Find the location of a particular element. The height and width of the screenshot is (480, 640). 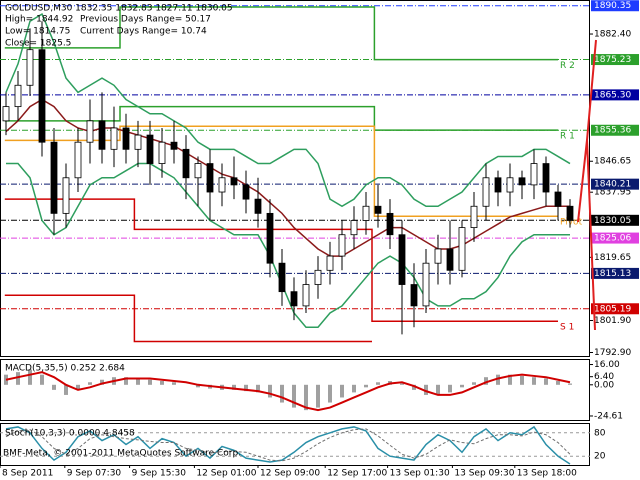

macd-title: MACD(5,35,5) 0.252 2.684 is located at coordinates (65, 369).